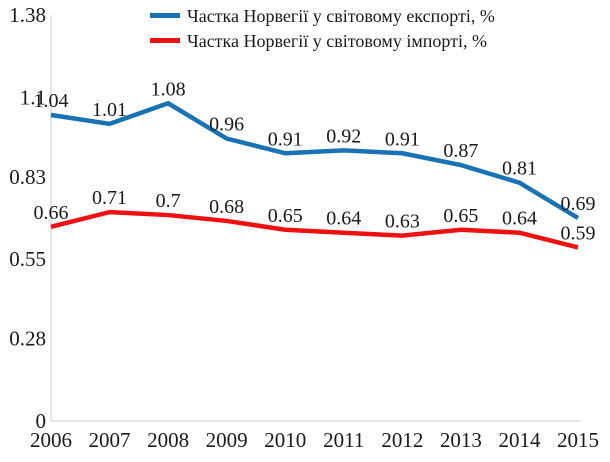  Describe the element at coordinates (168, 440) in the screenshot. I see `x-tick-label: 2008` at that location.